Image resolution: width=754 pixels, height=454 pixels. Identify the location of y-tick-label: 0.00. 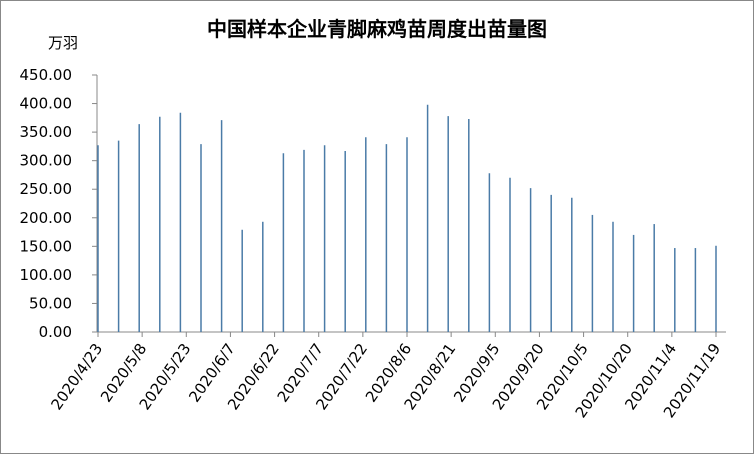
(55, 332).